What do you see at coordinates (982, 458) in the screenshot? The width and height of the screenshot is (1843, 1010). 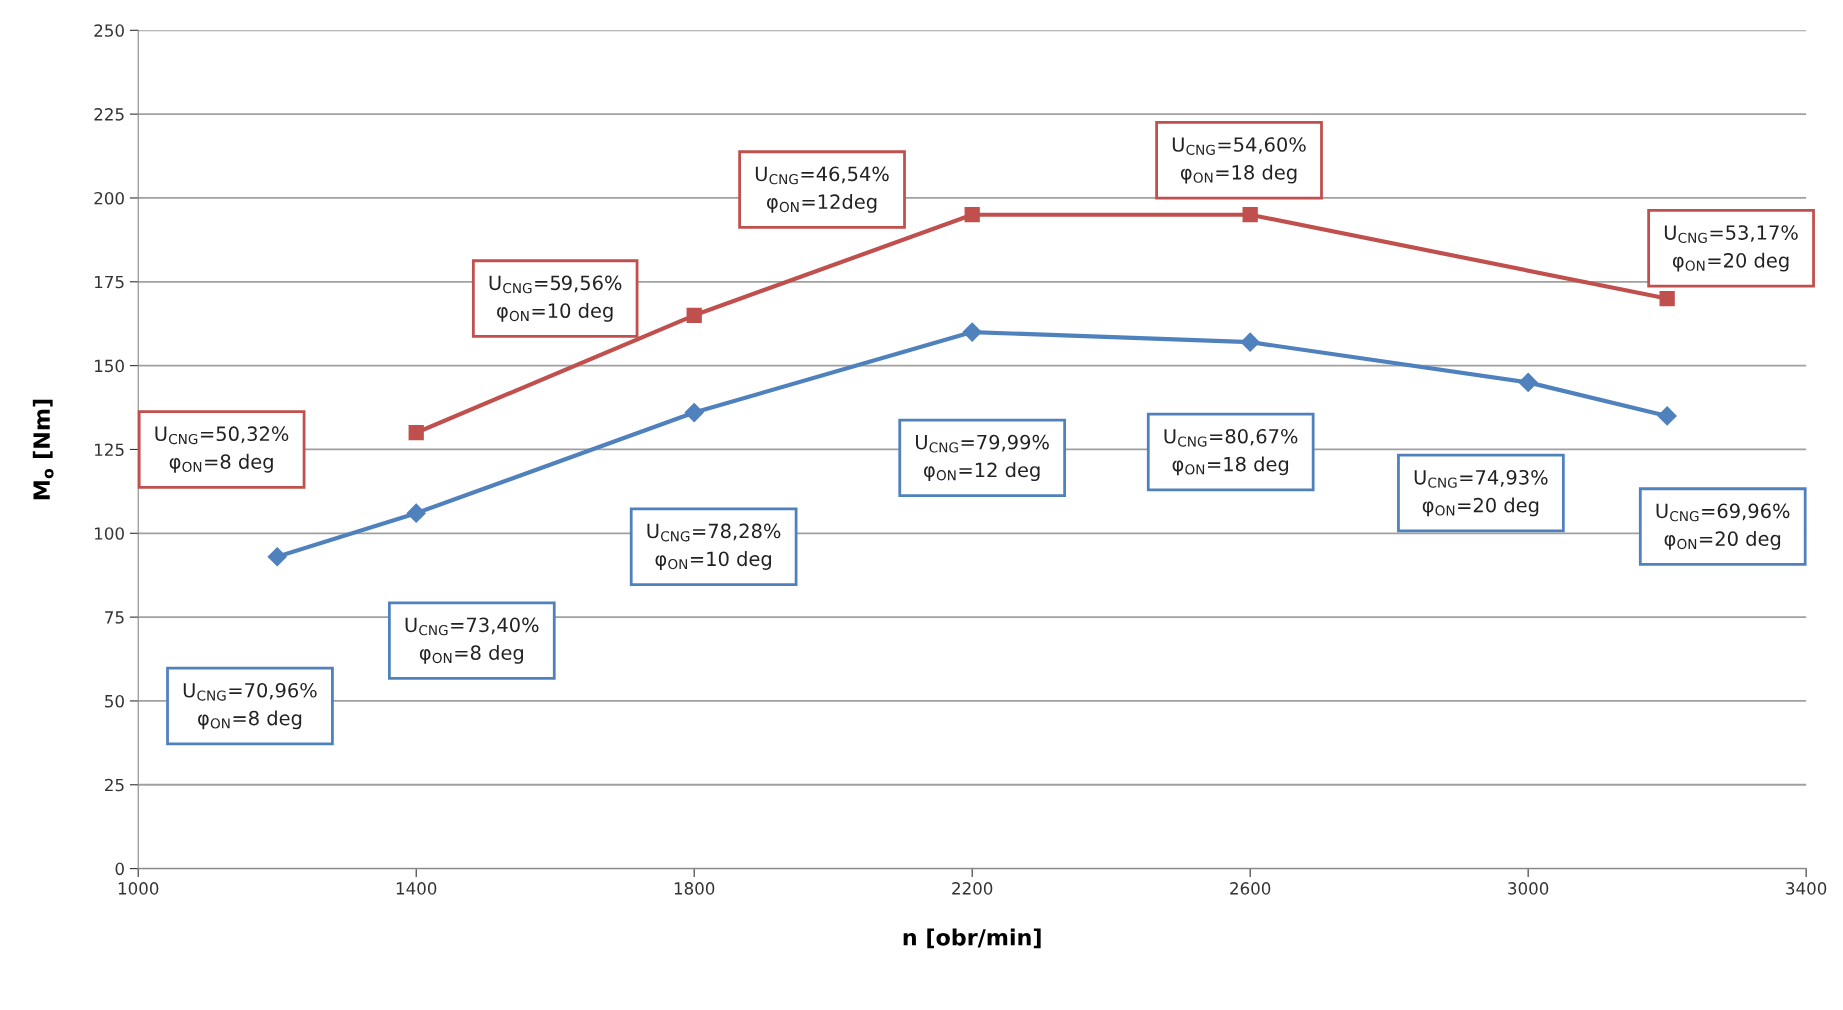 I see `text: U$_{CNG}$=79,99% φ$_{ON}$=12 deg` at bounding box center [982, 458].